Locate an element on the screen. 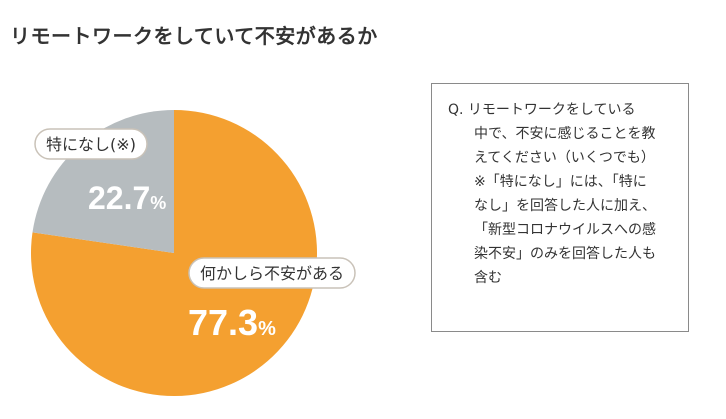 The height and width of the screenshot is (419, 726). question-line: Q. リモートワークをしている is located at coordinates (542, 110).